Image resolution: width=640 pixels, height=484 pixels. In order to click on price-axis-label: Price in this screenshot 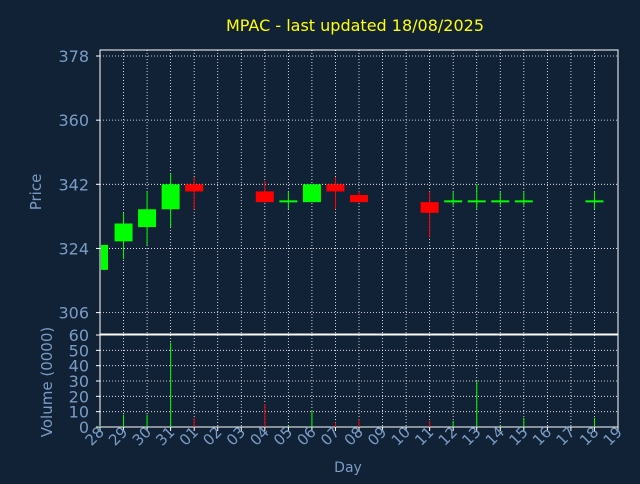, I will do `click(36, 192)`.